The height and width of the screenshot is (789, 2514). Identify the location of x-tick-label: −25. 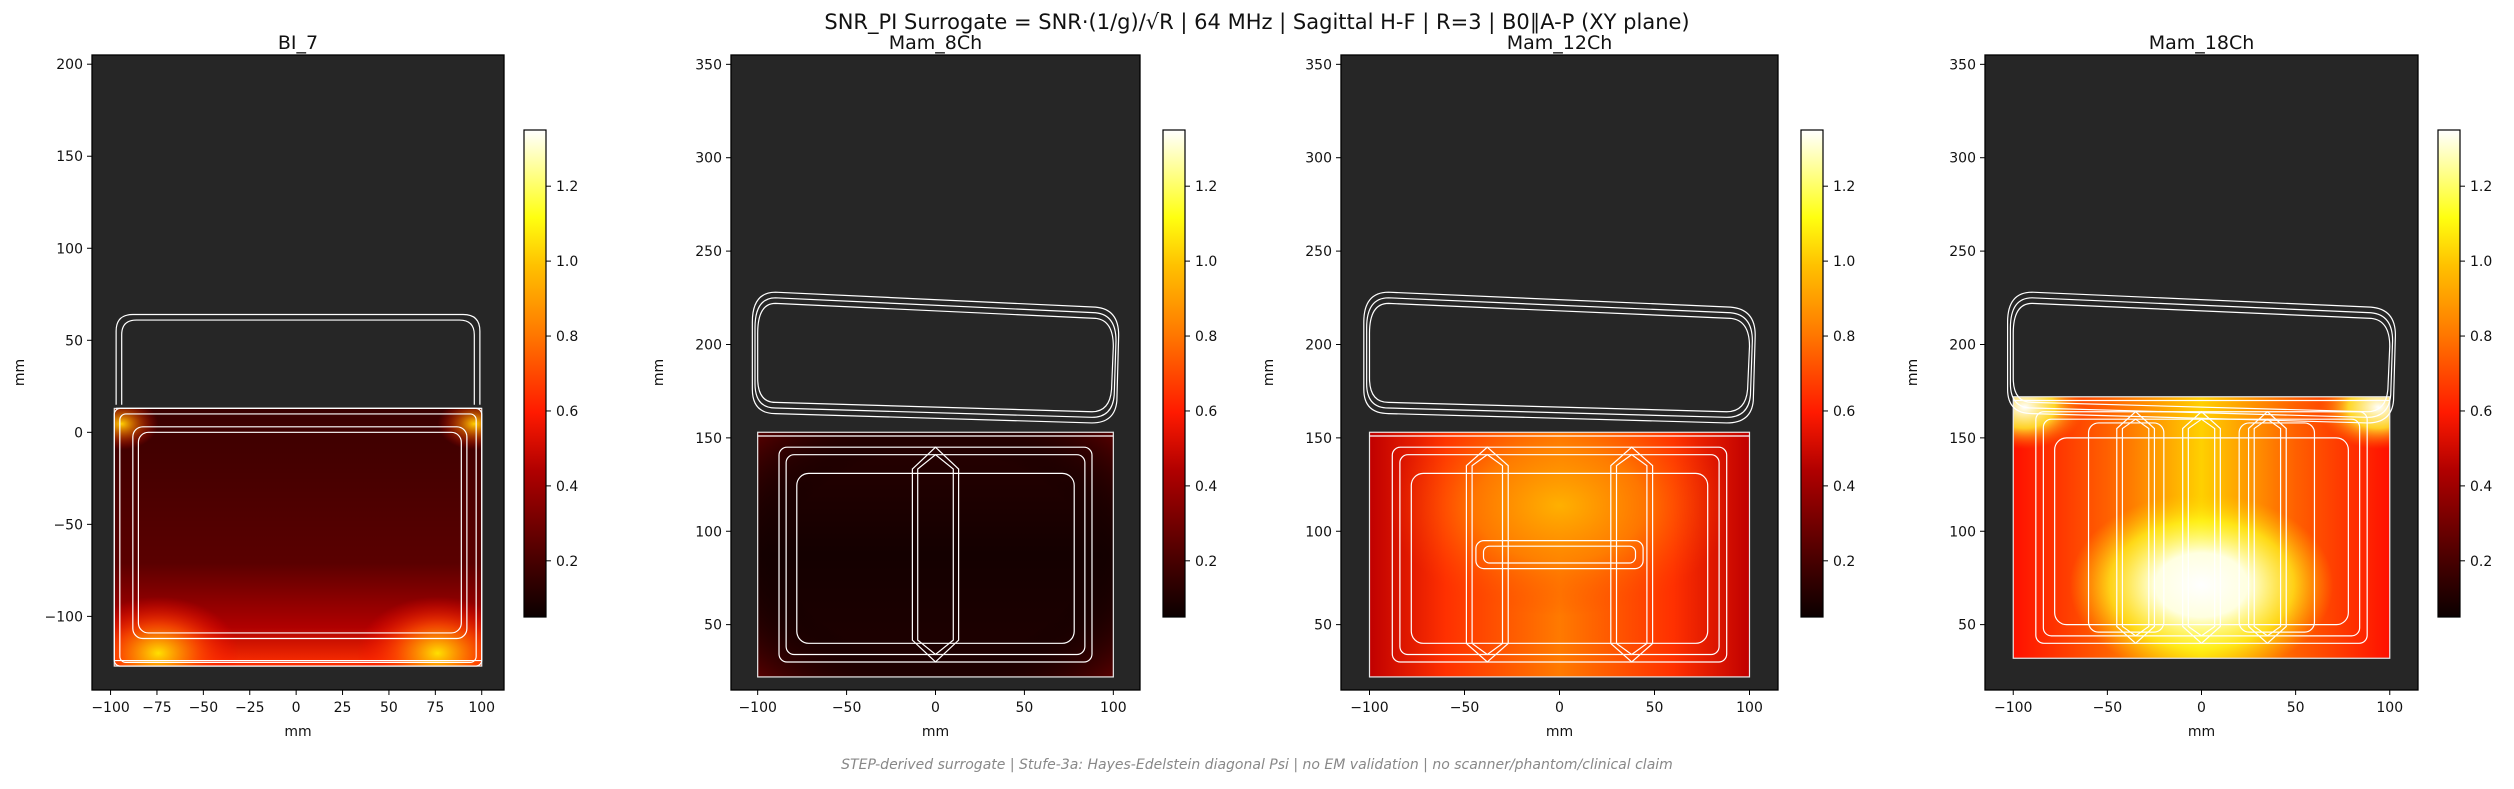
(250, 708).